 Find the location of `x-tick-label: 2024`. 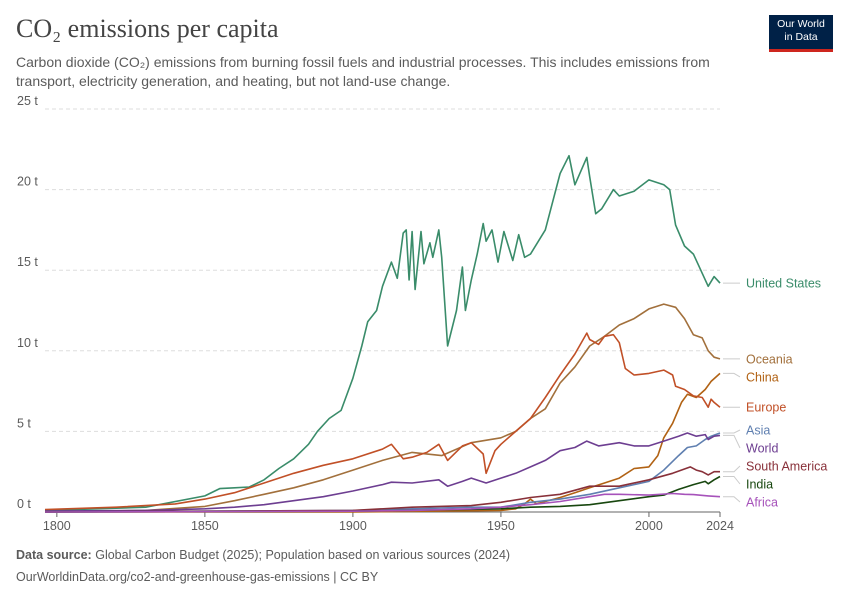

x-tick-label: 2024 is located at coordinates (720, 526).